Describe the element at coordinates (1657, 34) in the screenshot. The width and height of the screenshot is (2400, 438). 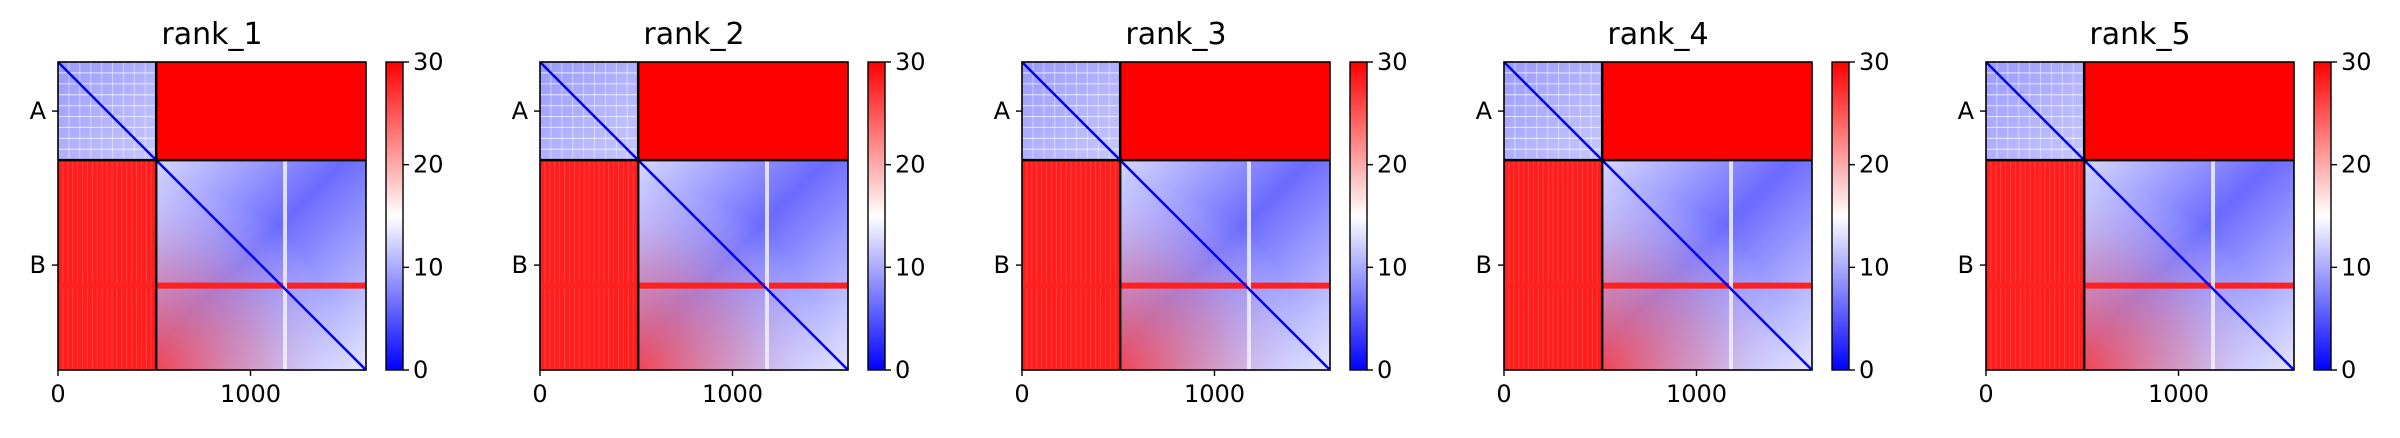
I see `panel-title: rank_4` at that location.